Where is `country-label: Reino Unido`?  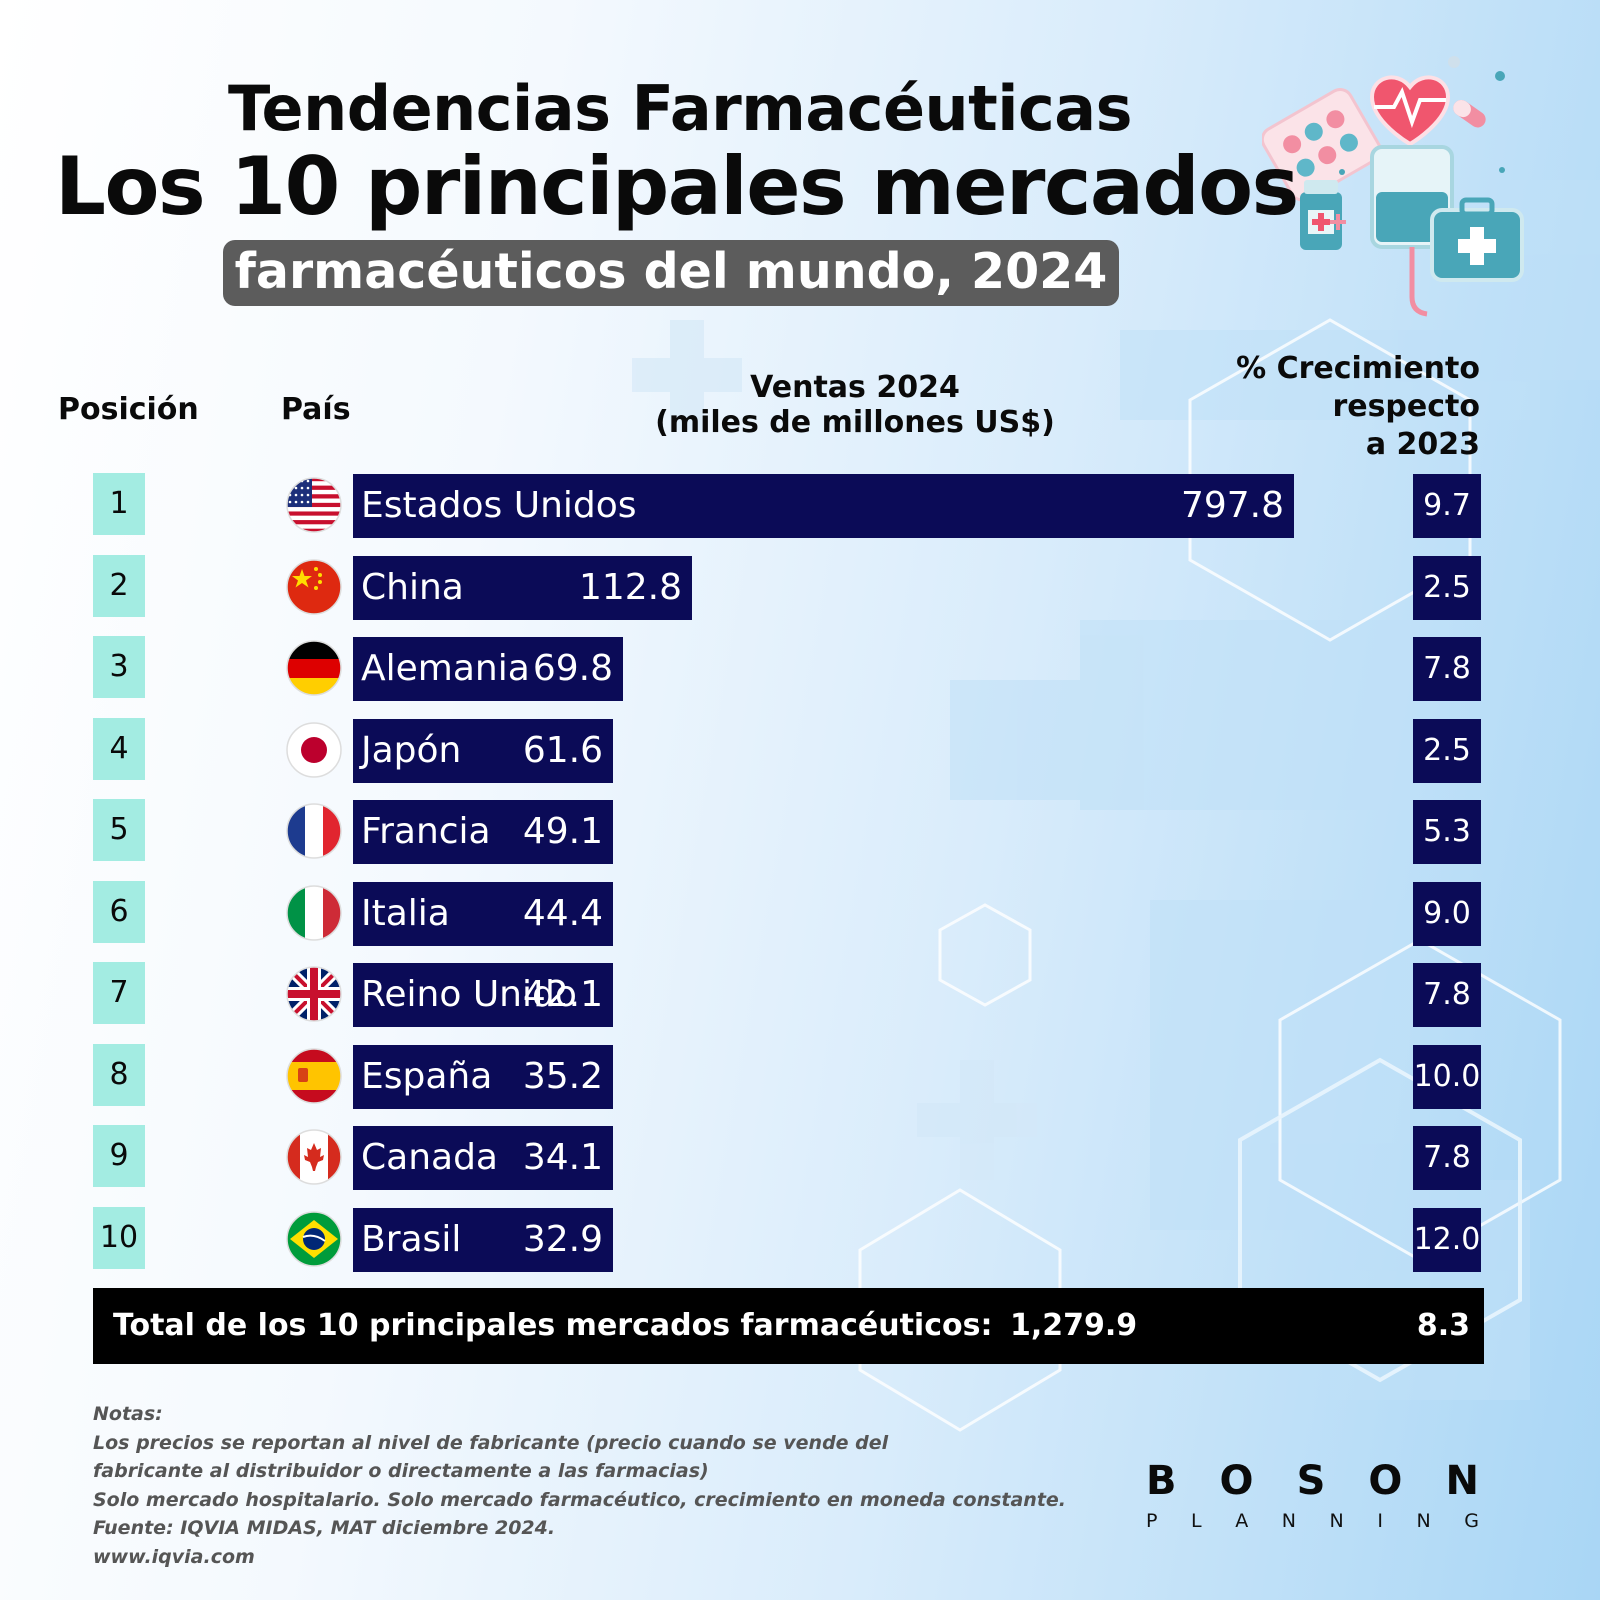 country-label: Reino Unido is located at coordinates (469, 994).